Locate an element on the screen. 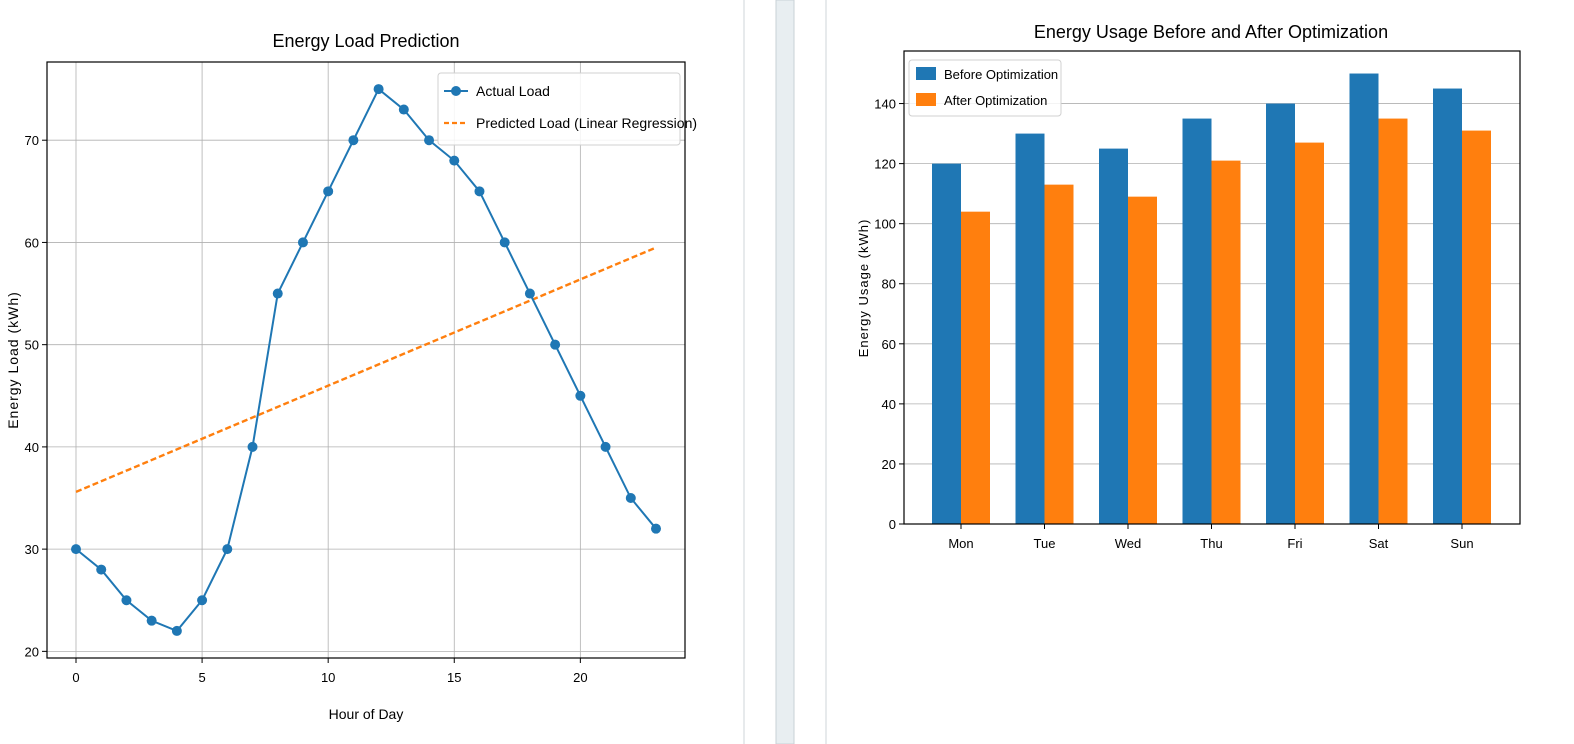 The image size is (1574, 744). x-tick-label: 10 is located at coordinates (328, 677).